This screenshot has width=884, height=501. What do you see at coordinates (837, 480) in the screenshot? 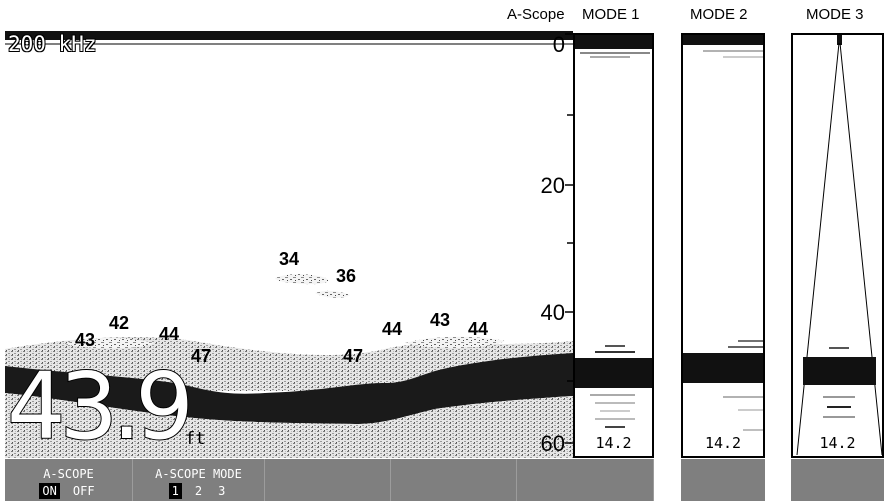
I see `softkey-mode3` at bounding box center [837, 480].